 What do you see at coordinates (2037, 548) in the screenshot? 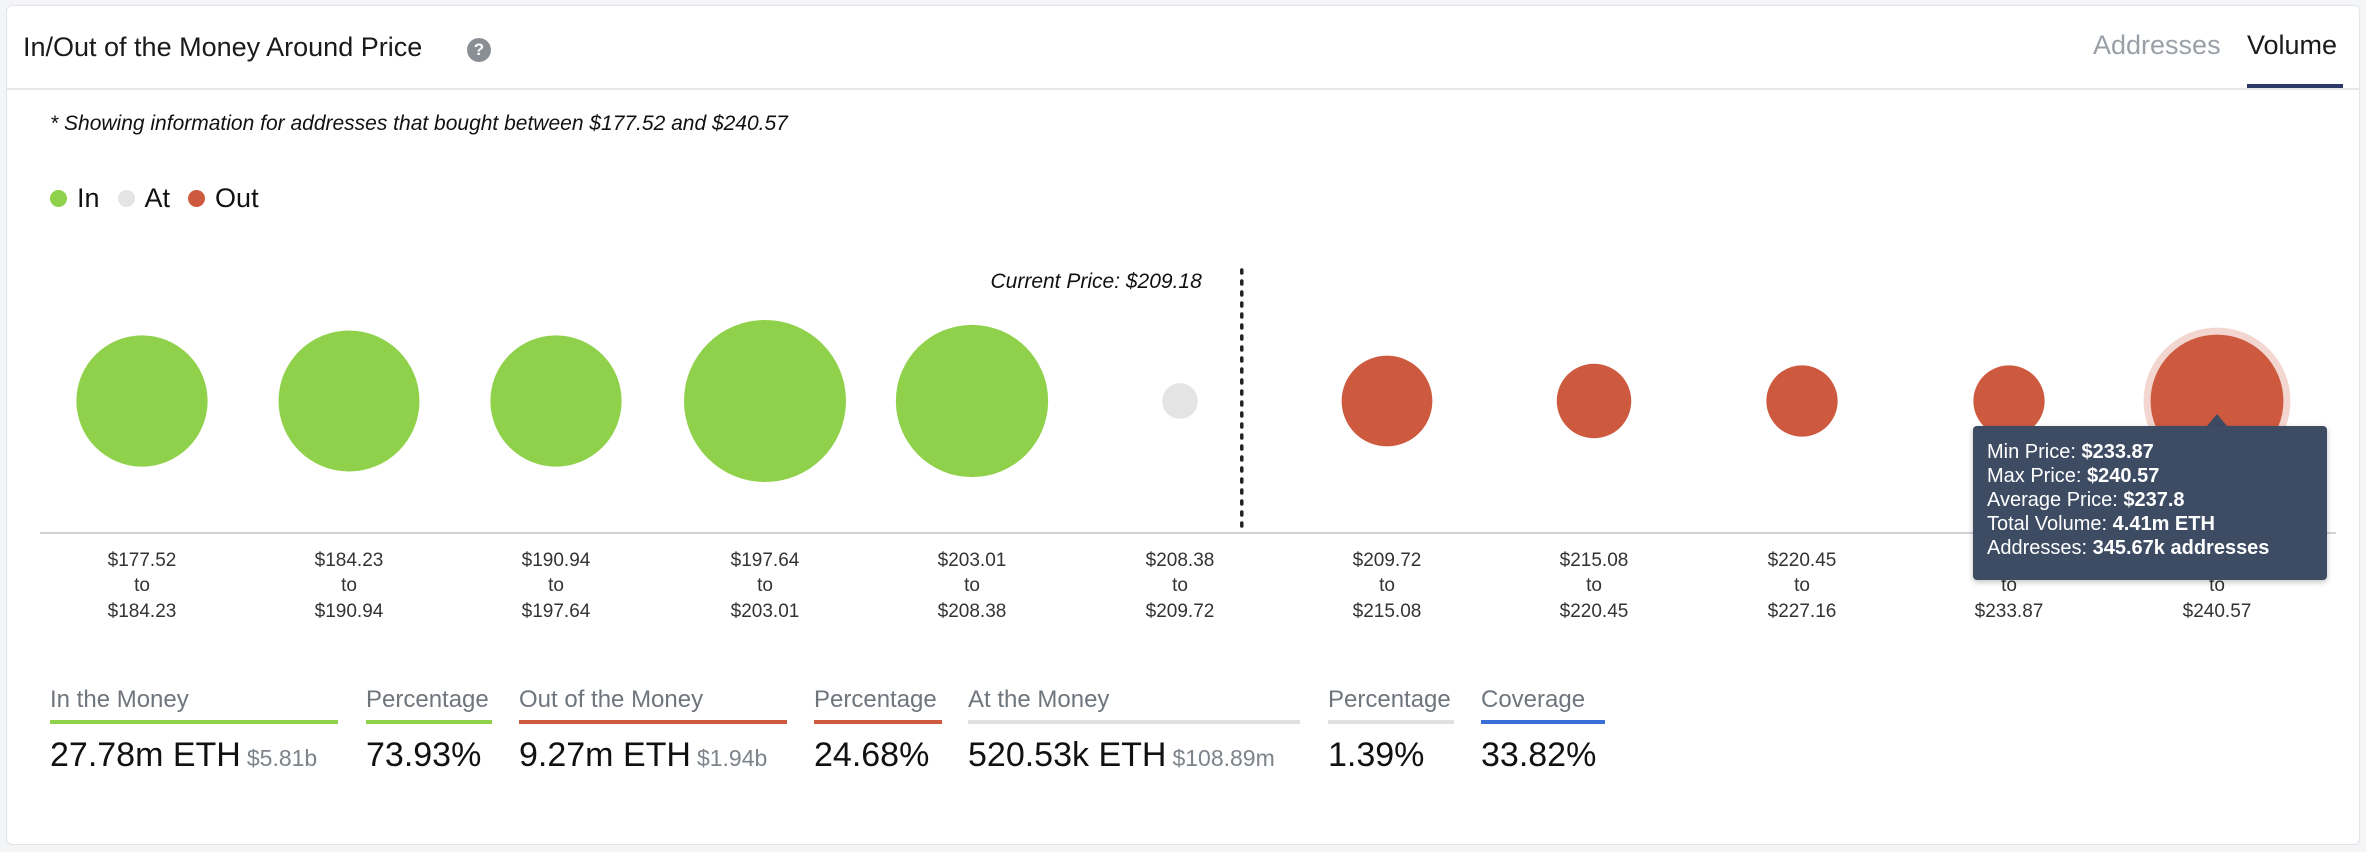
I see `tooltip-addresses-label: Addresses:` at bounding box center [2037, 548].